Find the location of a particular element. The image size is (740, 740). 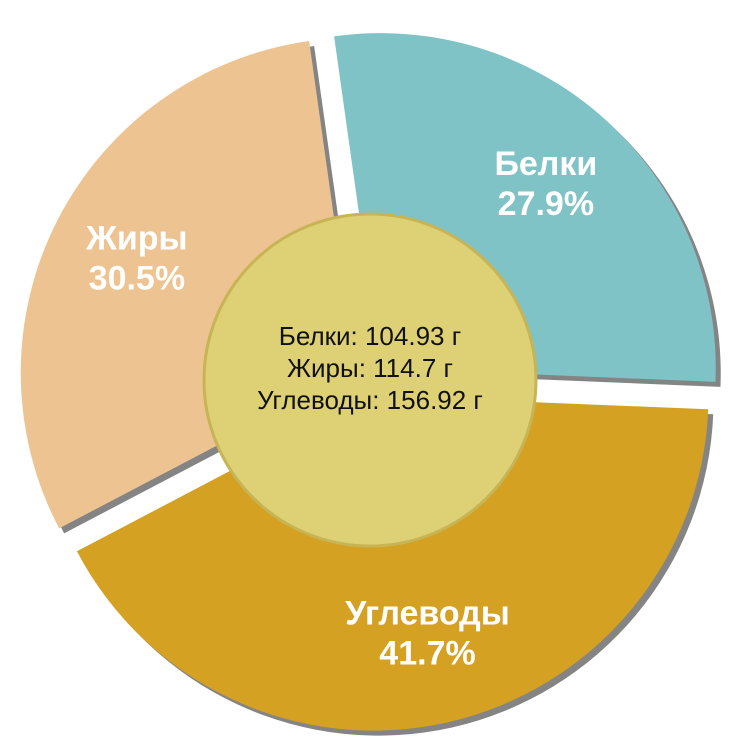

slice-value: 27.9% is located at coordinates (546, 204).